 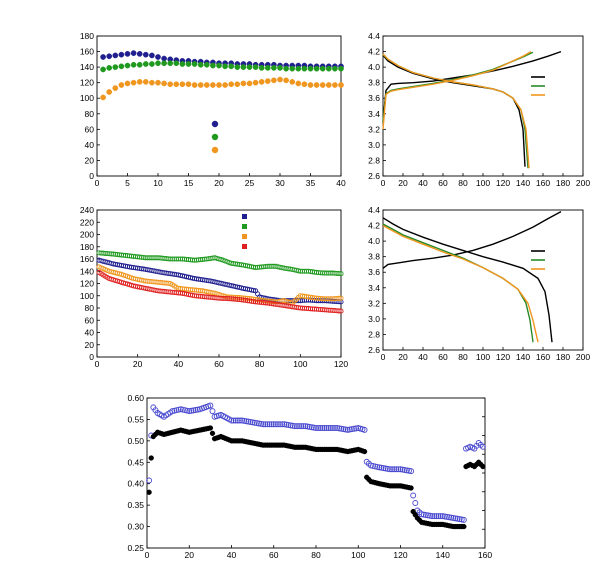 I want to click on x-tick-label: 200, so click(x=583, y=183).